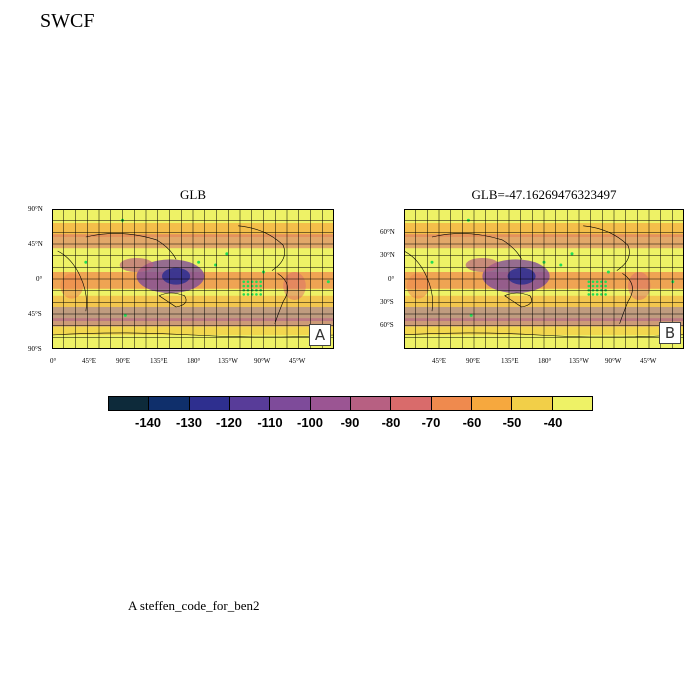  What do you see at coordinates (431, 422) in the screenshot?
I see `colorbar-label: -70` at bounding box center [431, 422].